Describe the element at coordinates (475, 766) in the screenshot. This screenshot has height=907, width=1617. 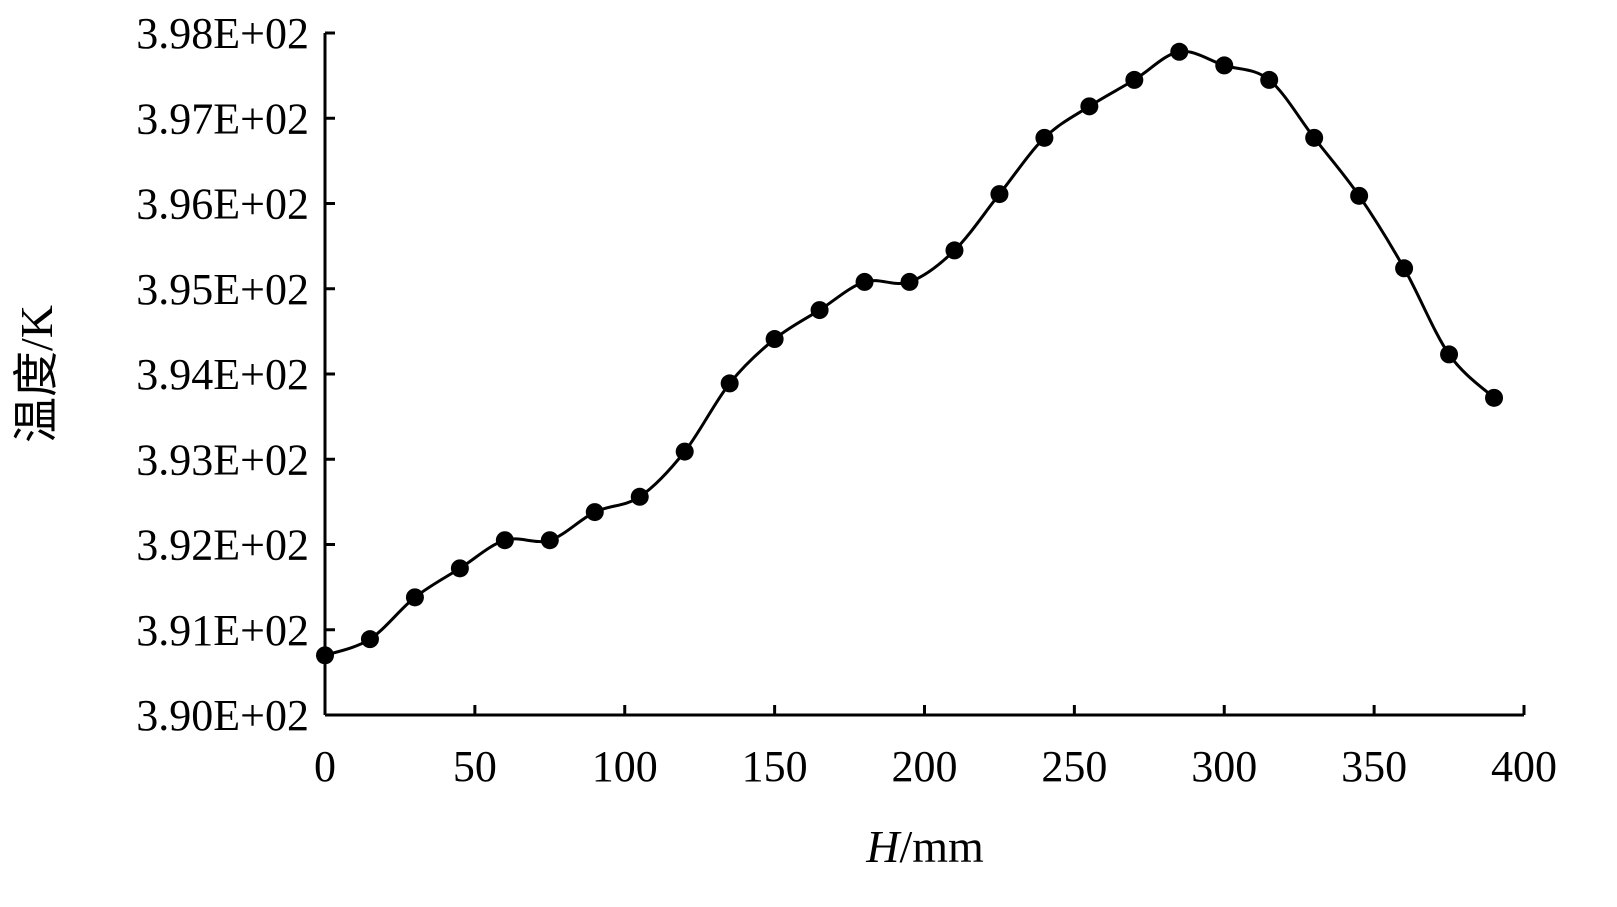
I see `x-tick-label: 50` at that location.